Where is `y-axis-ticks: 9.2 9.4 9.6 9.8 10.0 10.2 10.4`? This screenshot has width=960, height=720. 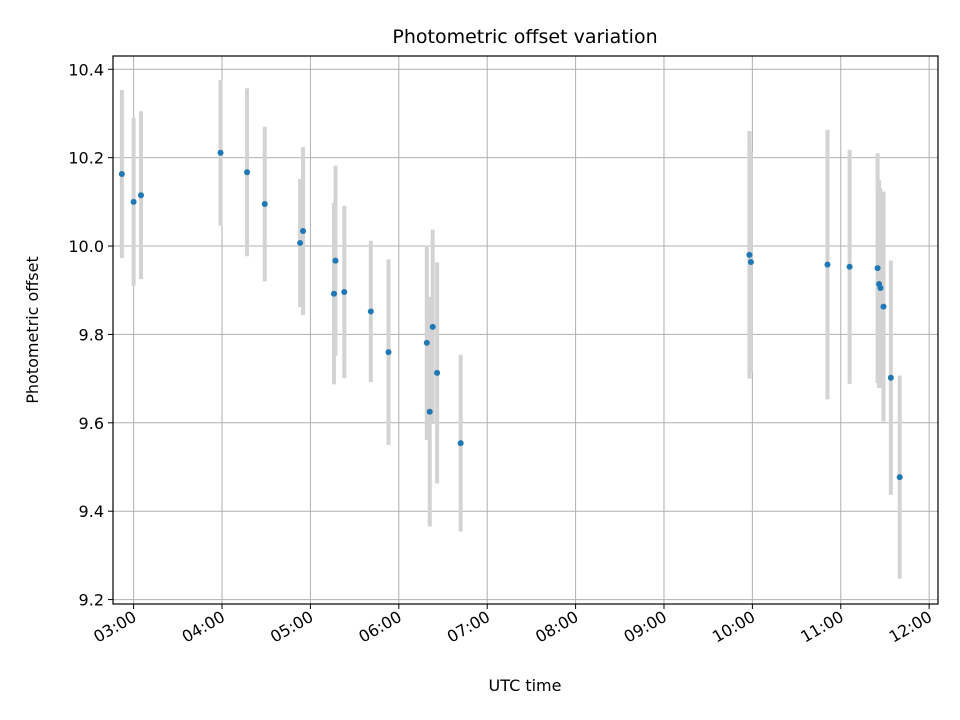
y-axis-ticks: 9.2 9.4 9.6 9.8 10.0 10.2 10.4 is located at coordinates (90, 335).